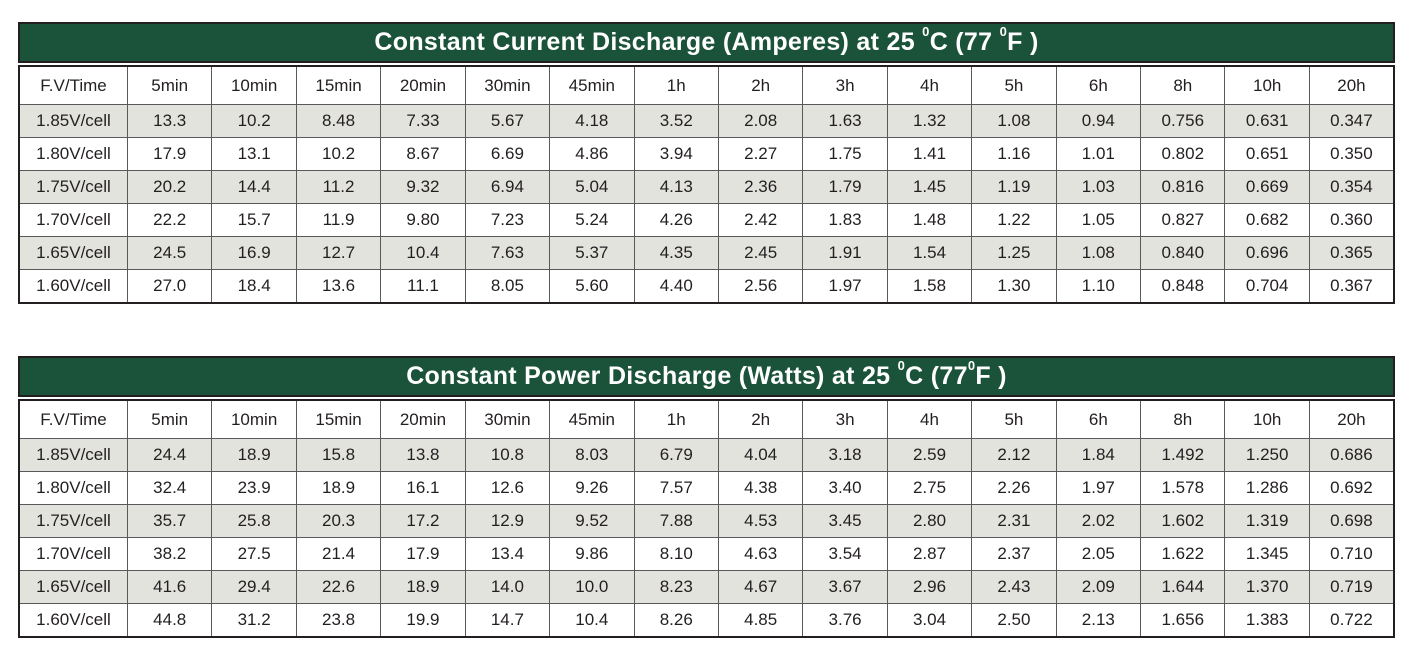 This screenshot has width=1413, height=651. What do you see at coordinates (507, 455) in the screenshot?
I see `value-cell: 10.8` at bounding box center [507, 455].